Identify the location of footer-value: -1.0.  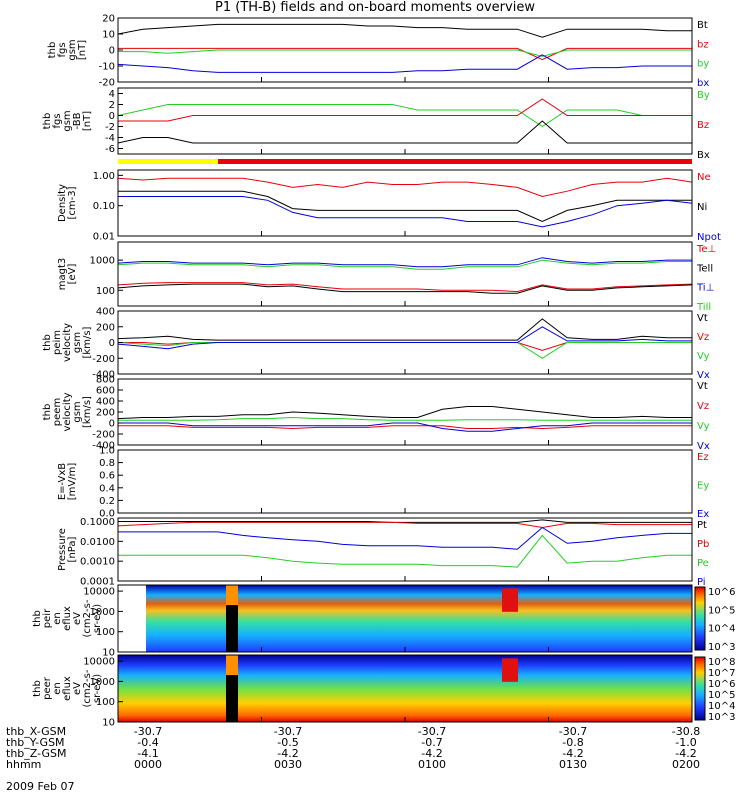
(686, 742).